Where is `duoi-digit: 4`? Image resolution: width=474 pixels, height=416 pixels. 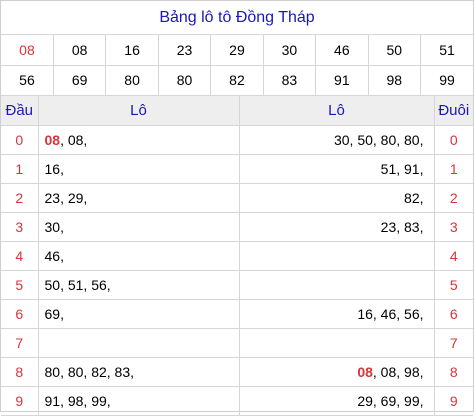
duoi-digit: 4 is located at coordinates (453, 256).